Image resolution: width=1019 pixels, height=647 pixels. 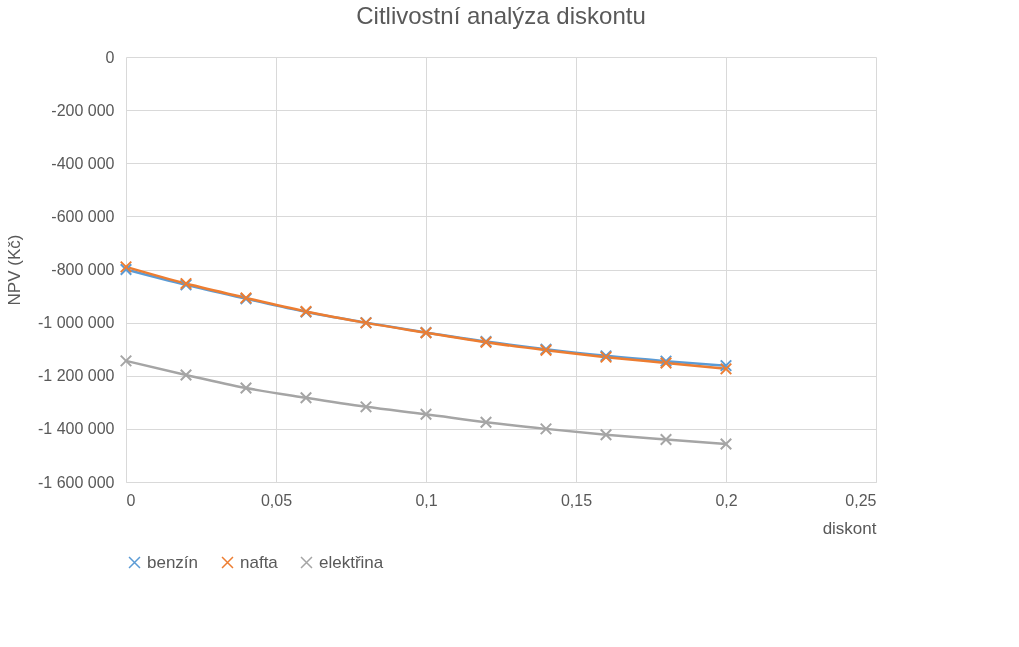 I want to click on x-tick-label: 0,1, so click(x=426, y=500).